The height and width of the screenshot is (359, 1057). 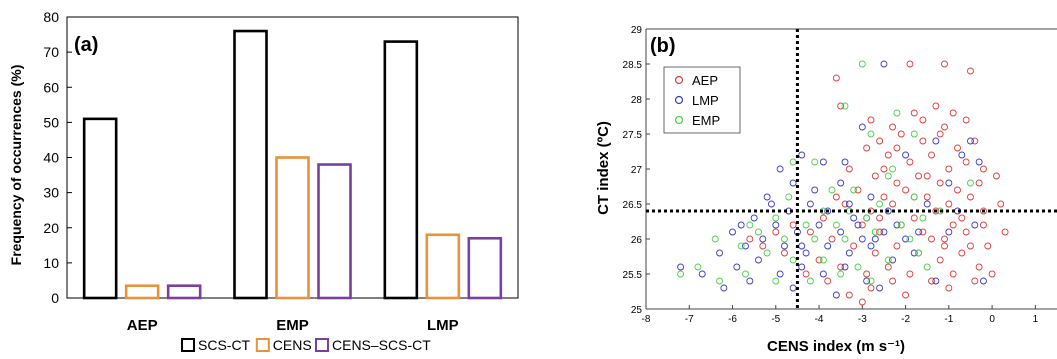 I want to click on y-tick-label: 0, so click(x=55, y=298).